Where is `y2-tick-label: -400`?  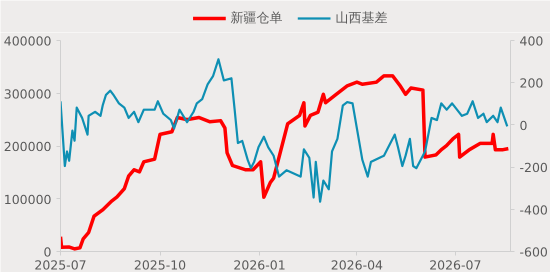
y2-tick-label: -400 is located at coordinates (534, 210).